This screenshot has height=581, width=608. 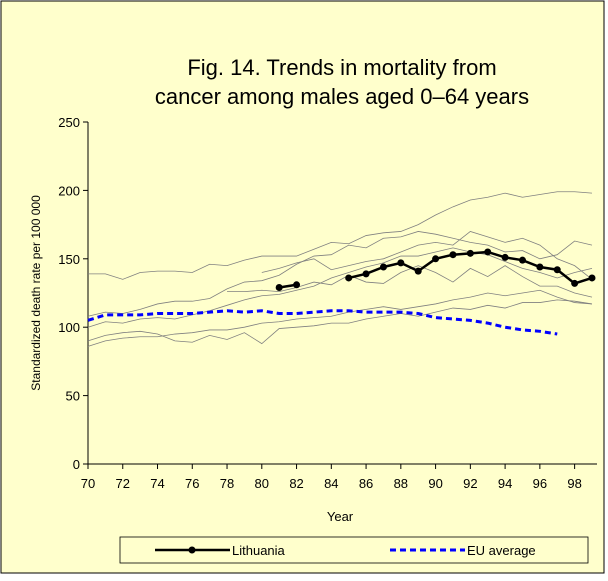 What do you see at coordinates (366, 483) in the screenshot?
I see `x-tick-label: 86` at bounding box center [366, 483].